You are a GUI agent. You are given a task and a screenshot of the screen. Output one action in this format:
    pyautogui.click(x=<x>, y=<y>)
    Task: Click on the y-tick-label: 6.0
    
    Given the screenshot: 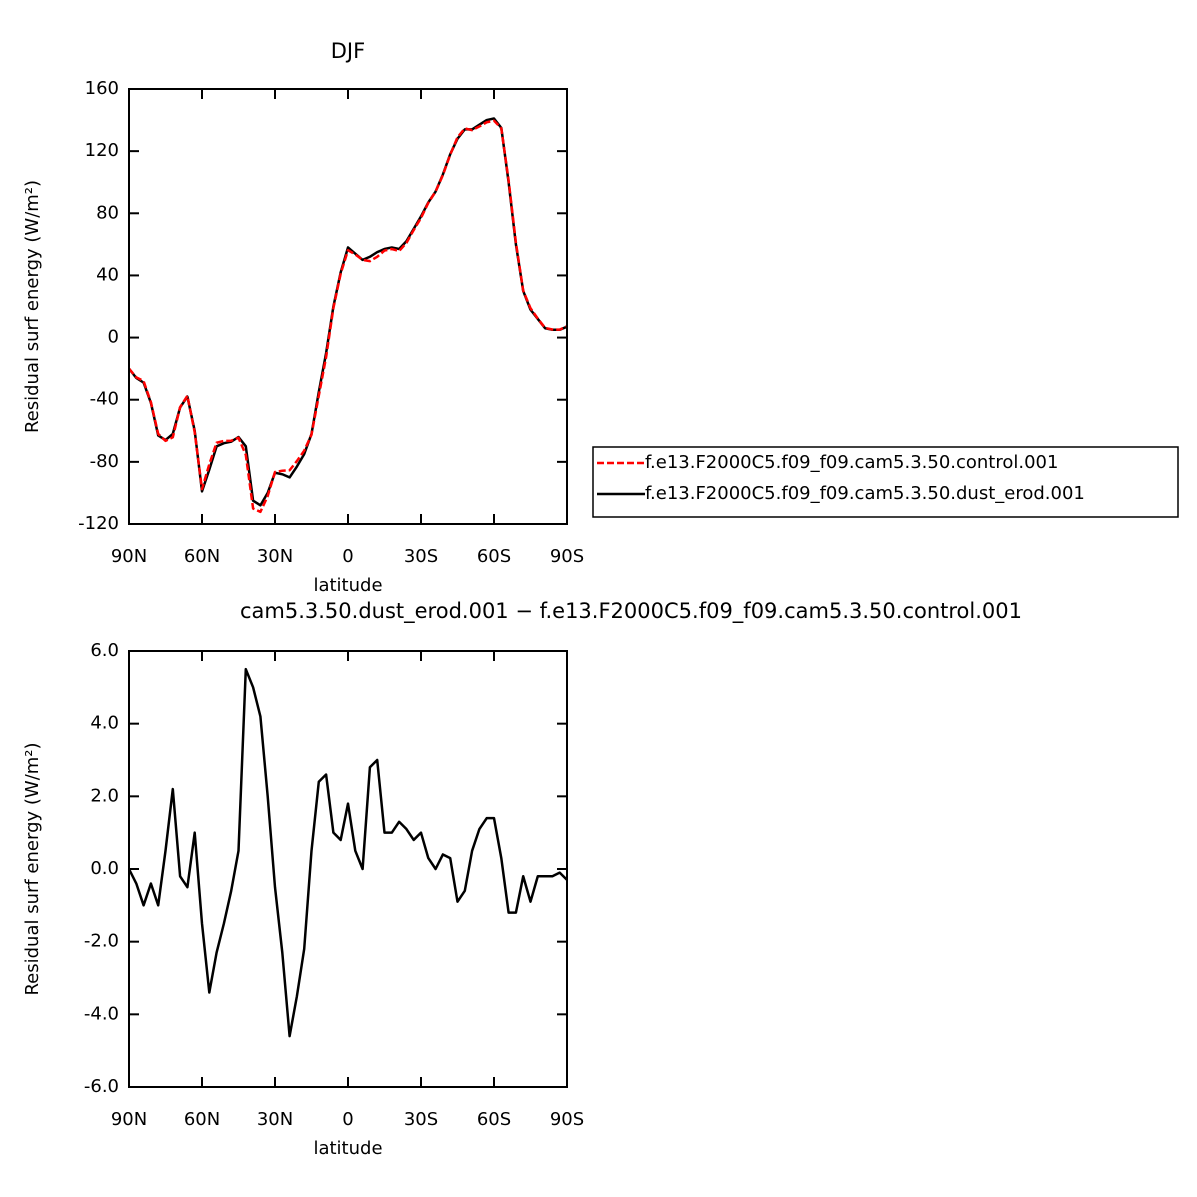 What is the action you would take?
    pyautogui.click(x=104, y=650)
    